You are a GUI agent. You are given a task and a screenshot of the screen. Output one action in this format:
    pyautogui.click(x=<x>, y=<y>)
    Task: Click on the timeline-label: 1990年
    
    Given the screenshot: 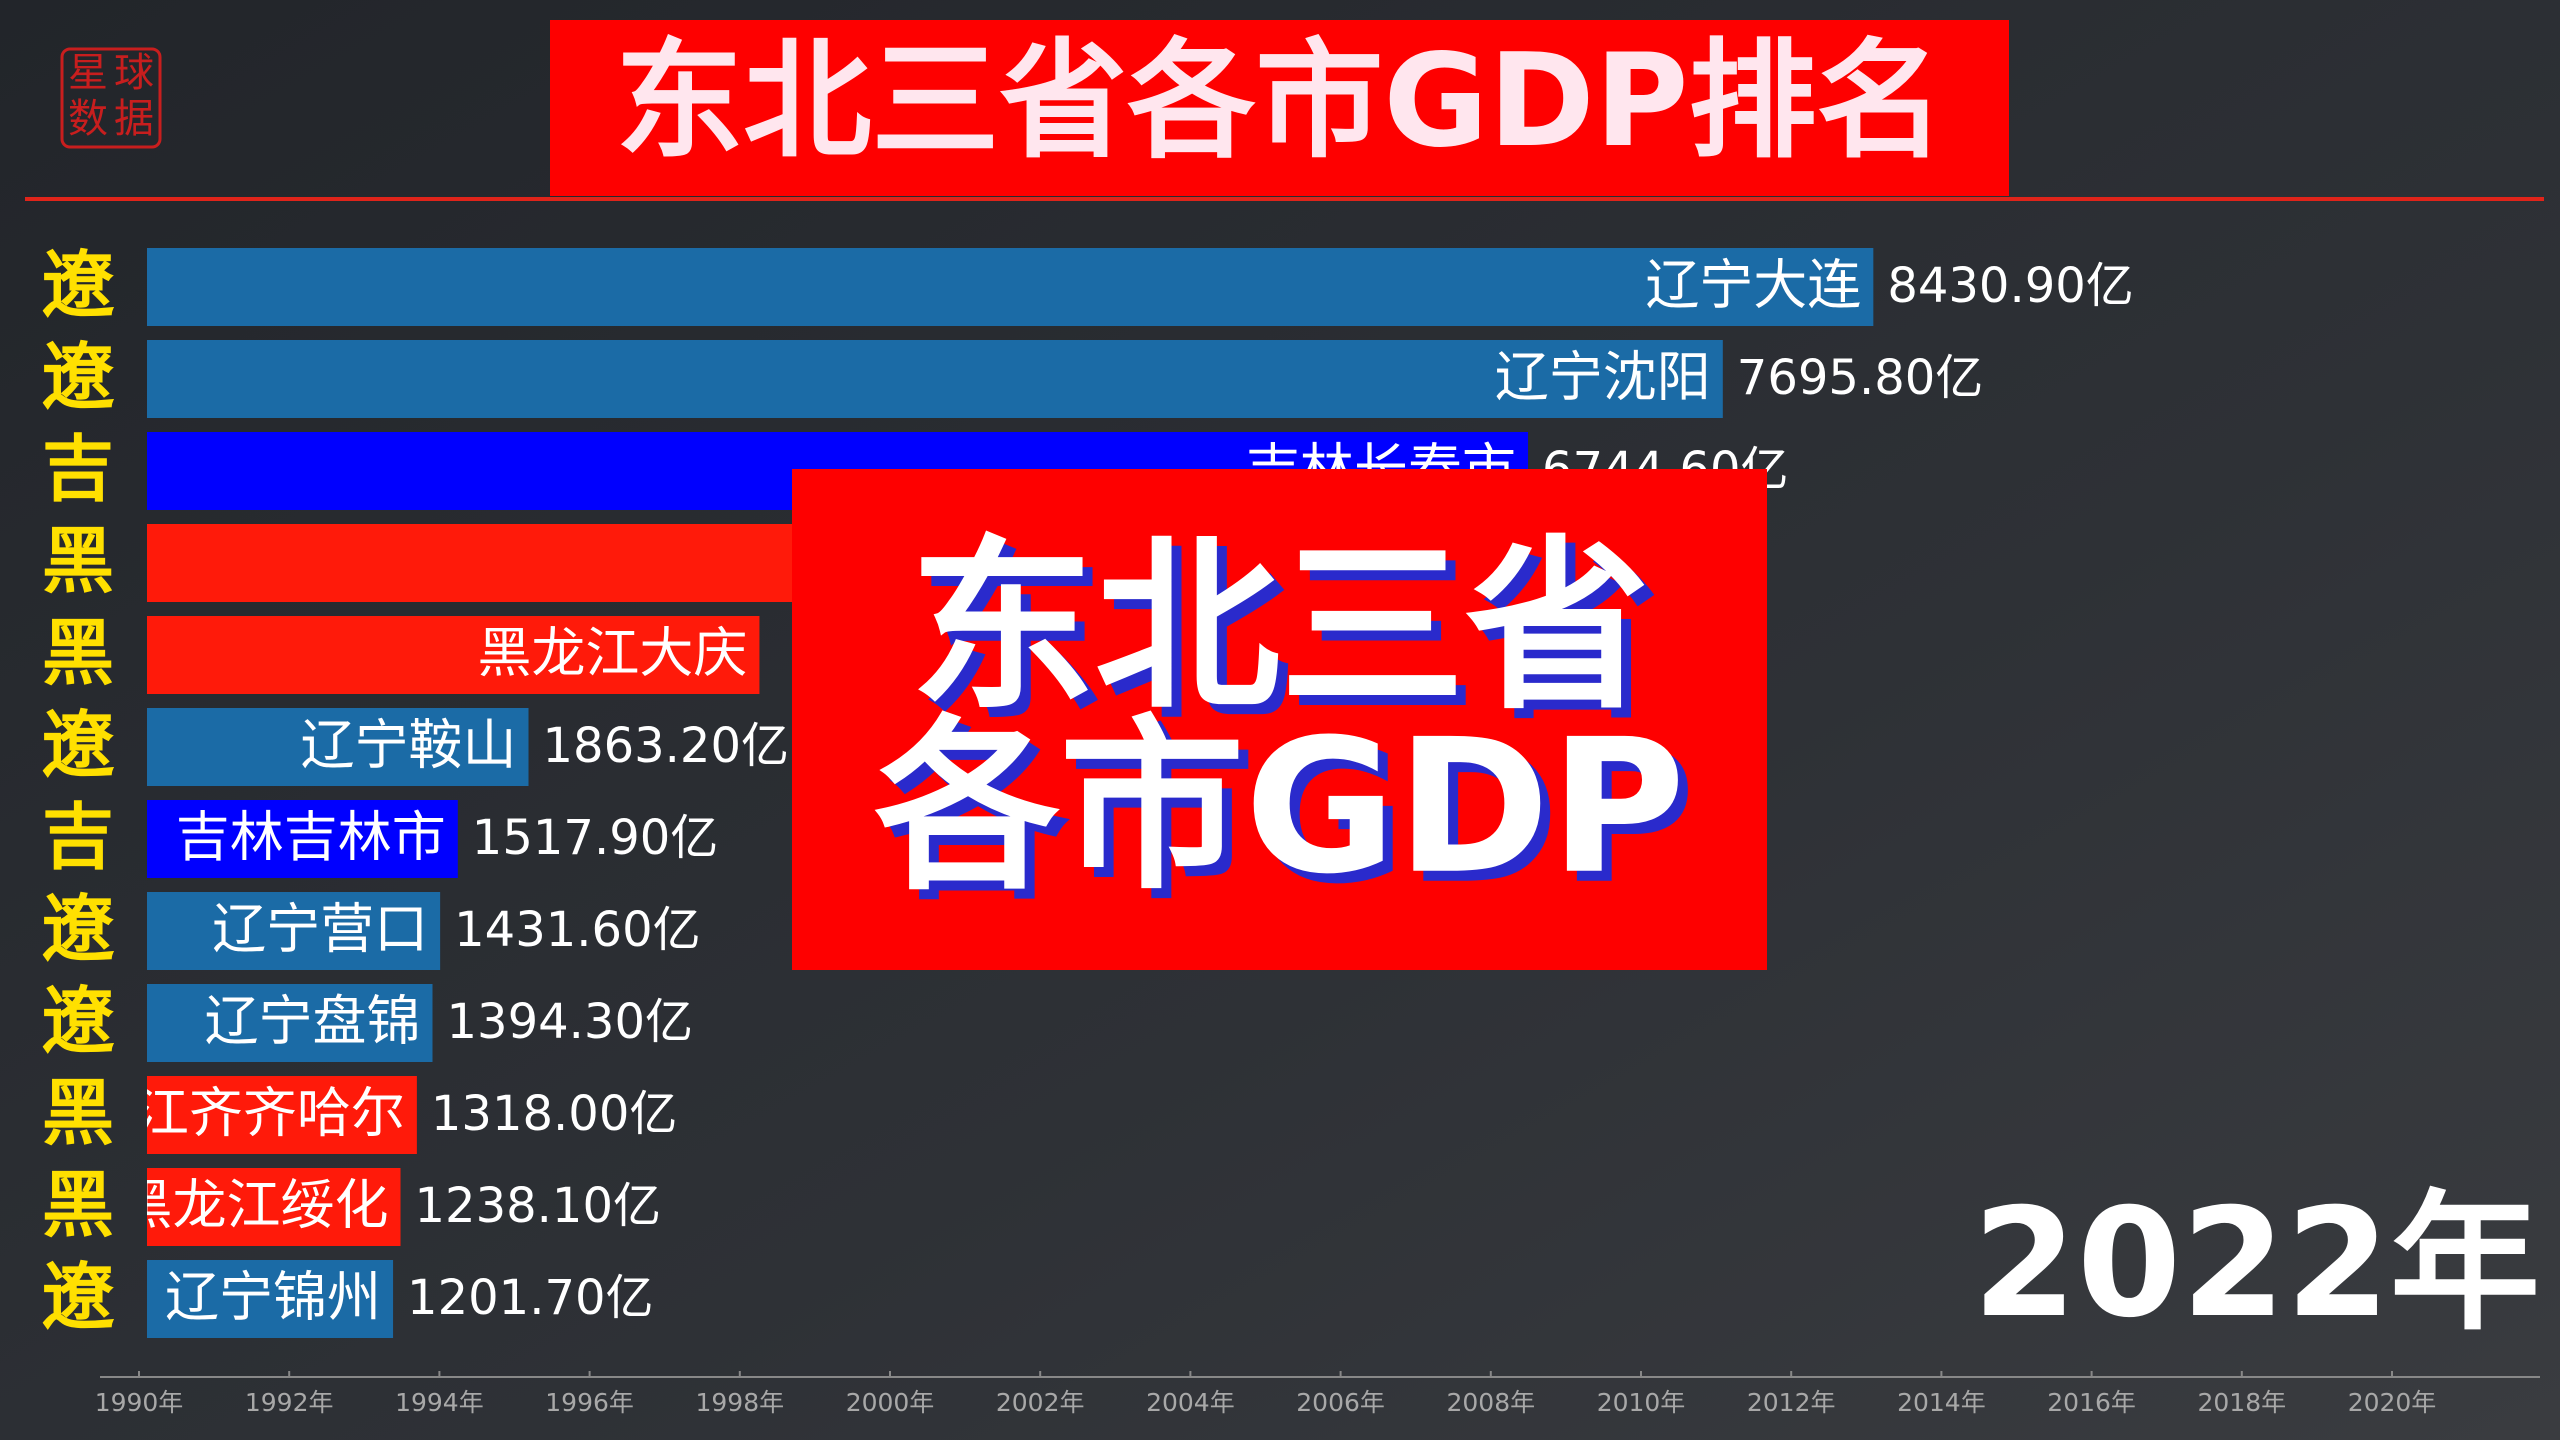 What is the action you would take?
    pyautogui.click(x=139, y=1402)
    